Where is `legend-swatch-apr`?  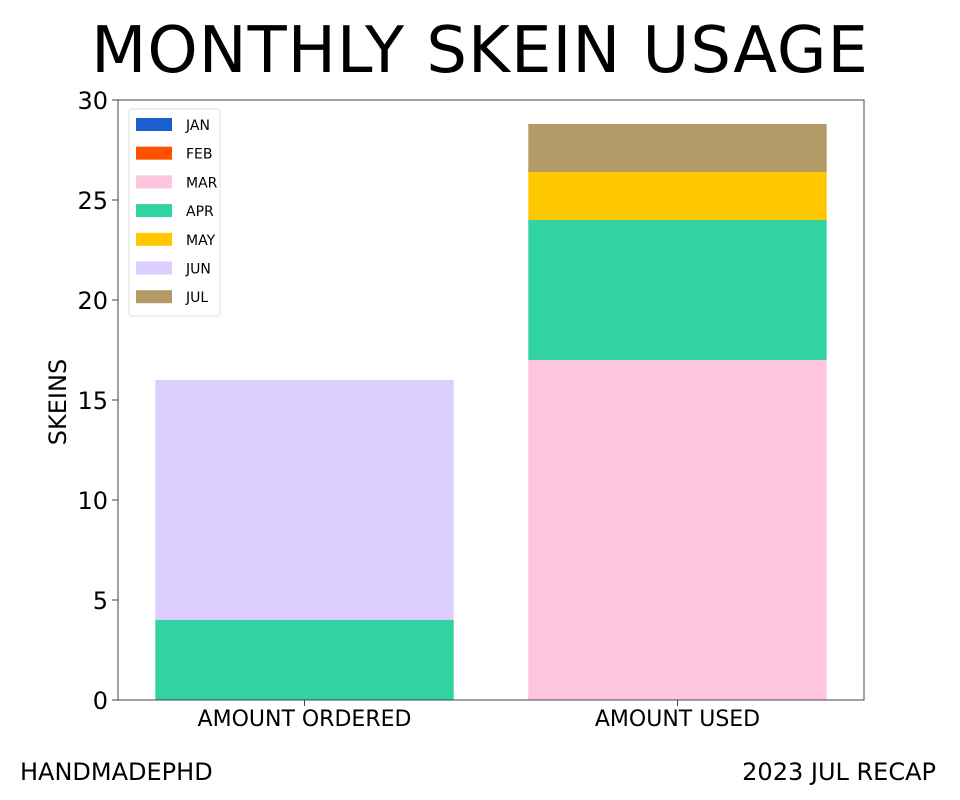 legend-swatch-apr is located at coordinates (154, 211).